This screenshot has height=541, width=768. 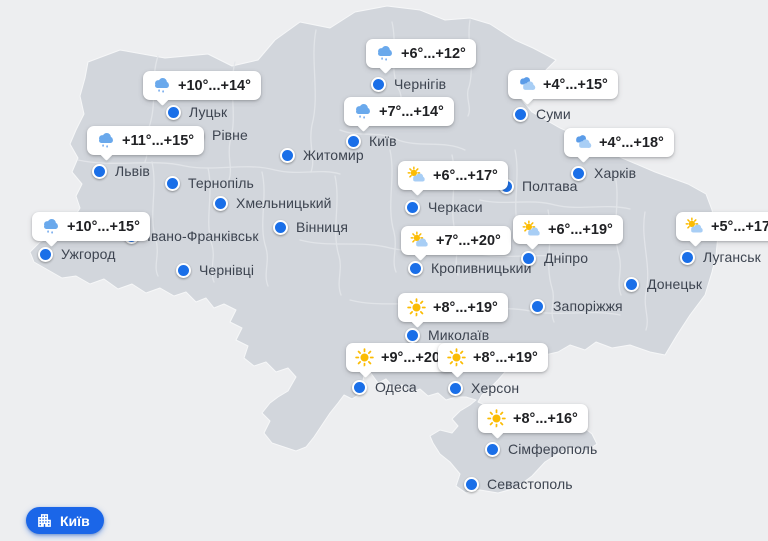 I want to click on city-marker-mykolaiv: Миколаїв, so click(x=447, y=335).